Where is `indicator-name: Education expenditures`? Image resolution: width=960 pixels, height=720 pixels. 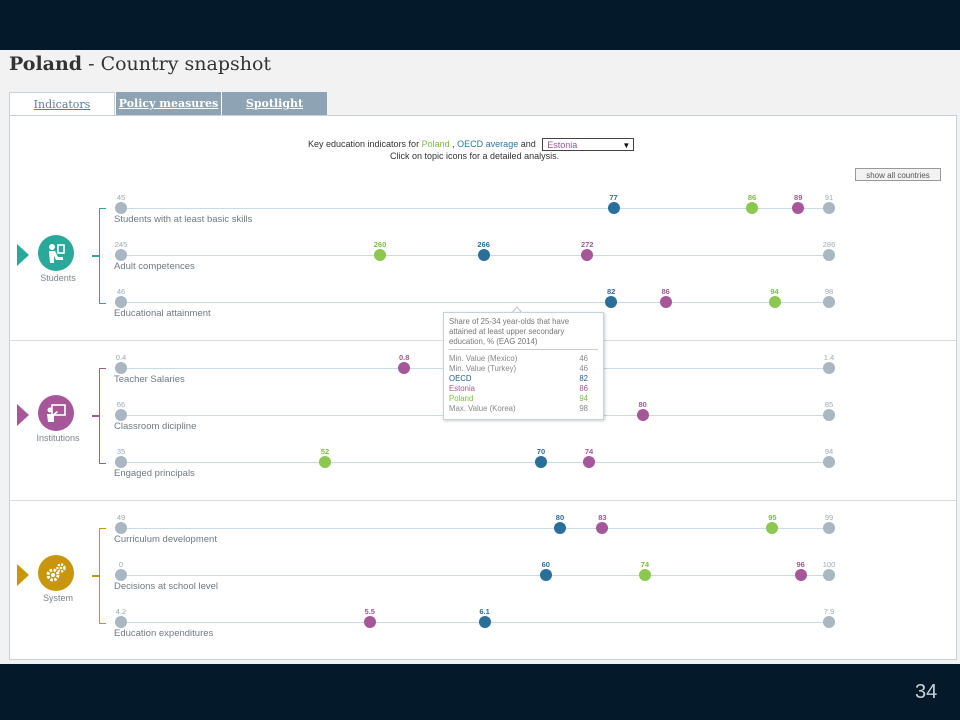 indicator-name: Education expenditures is located at coordinates (164, 633).